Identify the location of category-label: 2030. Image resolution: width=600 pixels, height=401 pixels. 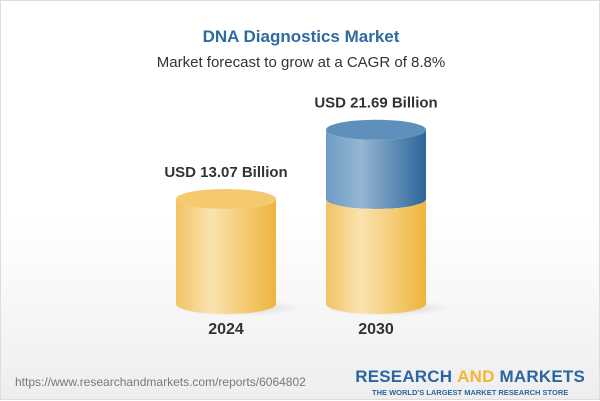
(376, 329).